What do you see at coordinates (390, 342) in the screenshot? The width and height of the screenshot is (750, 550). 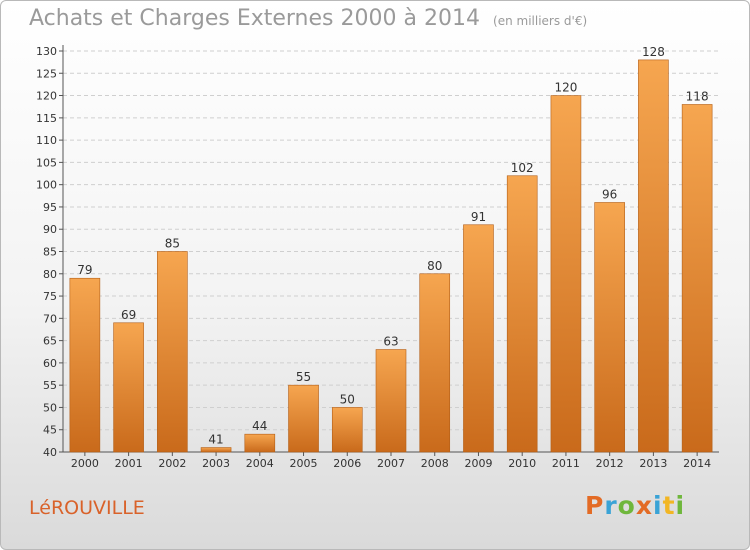 I see `bar-value-label: 63` at bounding box center [390, 342].